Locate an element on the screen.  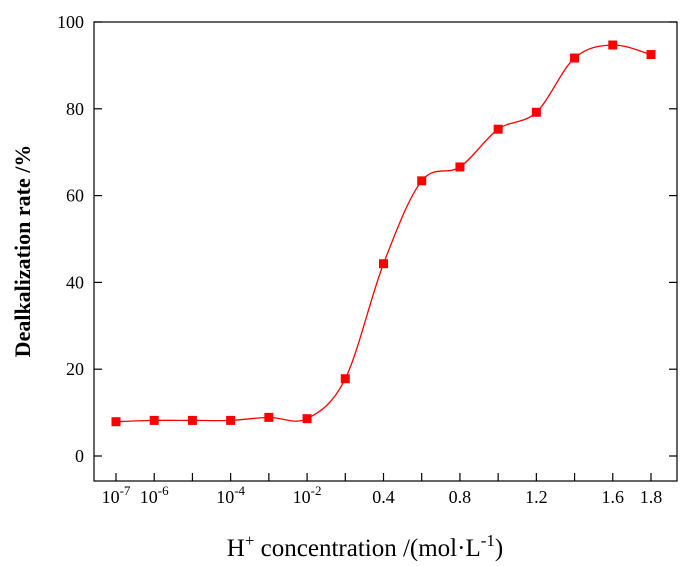
x-axis-label-unit-sup: -1 is located at coordinates (488, 540).